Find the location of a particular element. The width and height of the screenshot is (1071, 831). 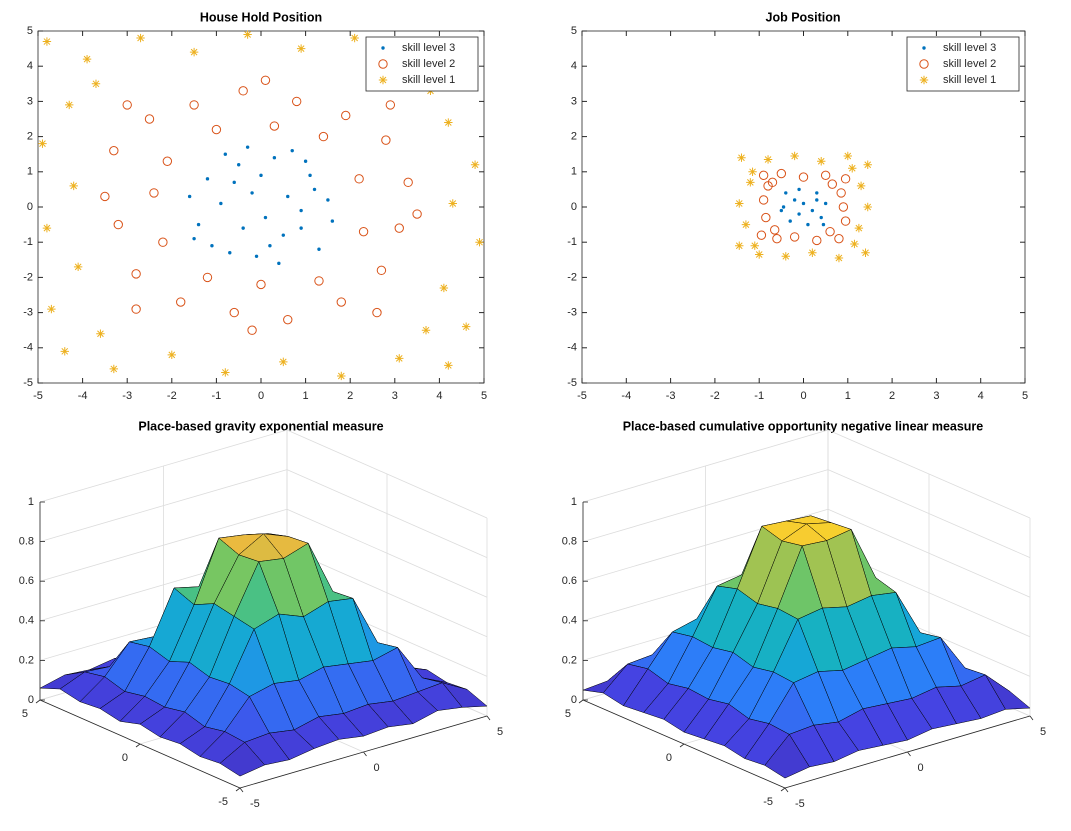

legend-label: skill level 2 is located at coordinates (969, 64).